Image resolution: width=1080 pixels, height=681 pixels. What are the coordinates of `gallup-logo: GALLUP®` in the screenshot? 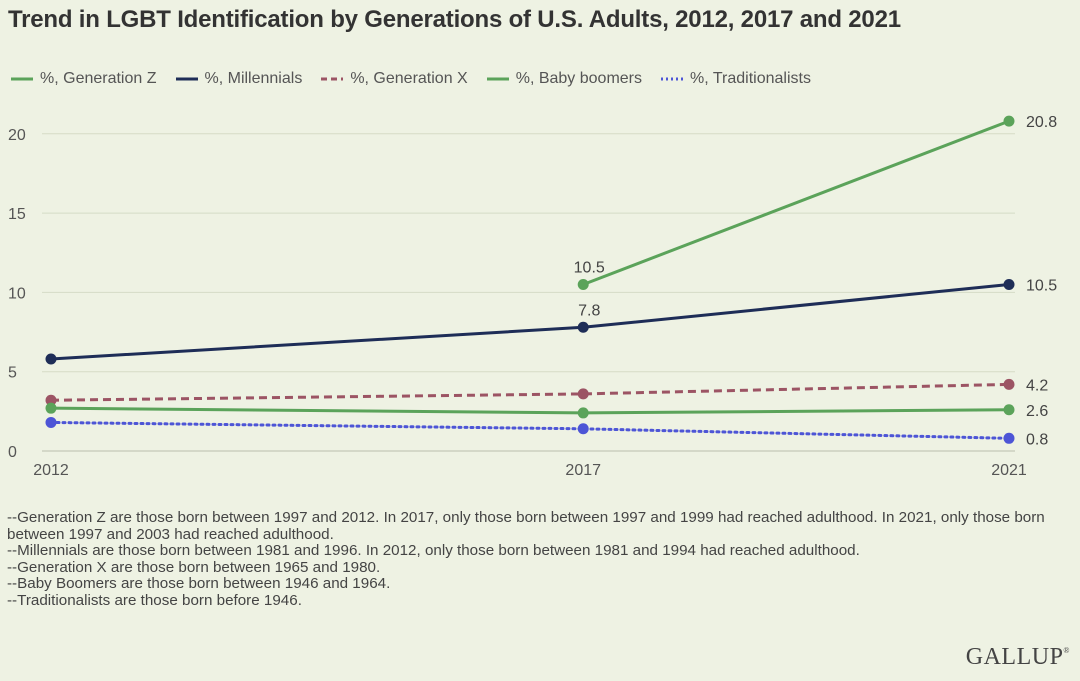 It's located at (1018, 657).